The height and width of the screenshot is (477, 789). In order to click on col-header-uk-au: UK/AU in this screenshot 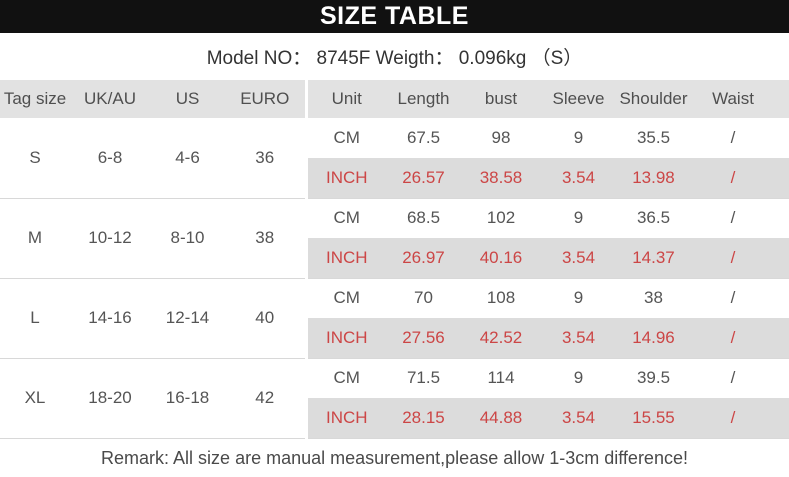, I will do `click(110, 99)`.